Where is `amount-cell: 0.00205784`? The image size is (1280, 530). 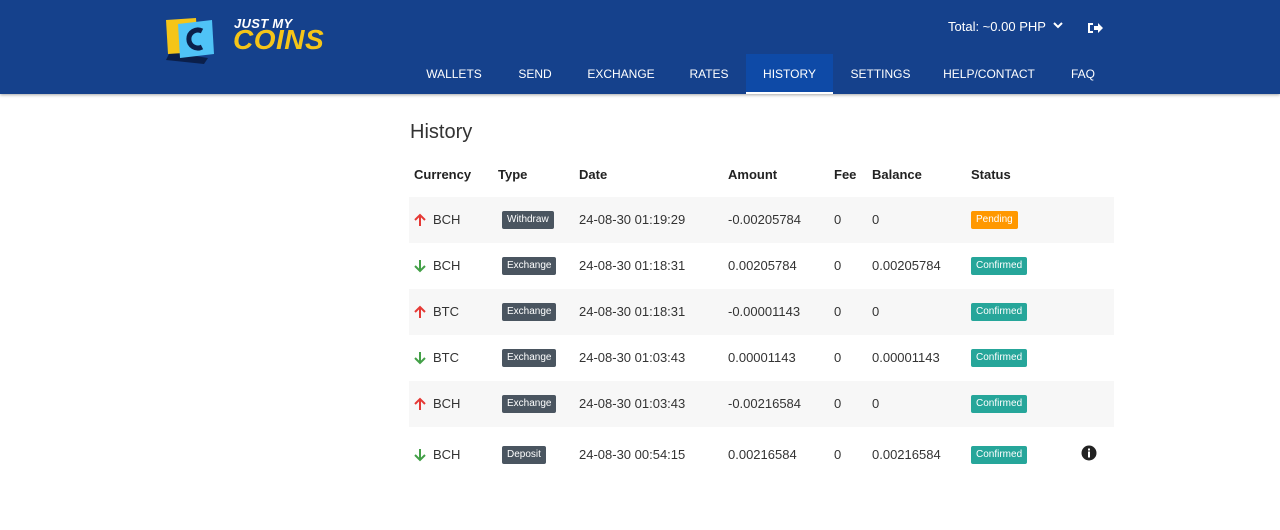 amount-cell: 0.00205784 is located at coordinates (762, 265).